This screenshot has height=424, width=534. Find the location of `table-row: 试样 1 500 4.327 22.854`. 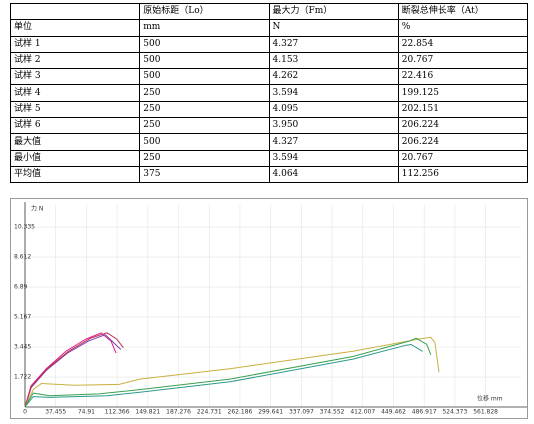

table-row: 试样 1 500 4.327 22.854 is located at coordinates (269, 44).